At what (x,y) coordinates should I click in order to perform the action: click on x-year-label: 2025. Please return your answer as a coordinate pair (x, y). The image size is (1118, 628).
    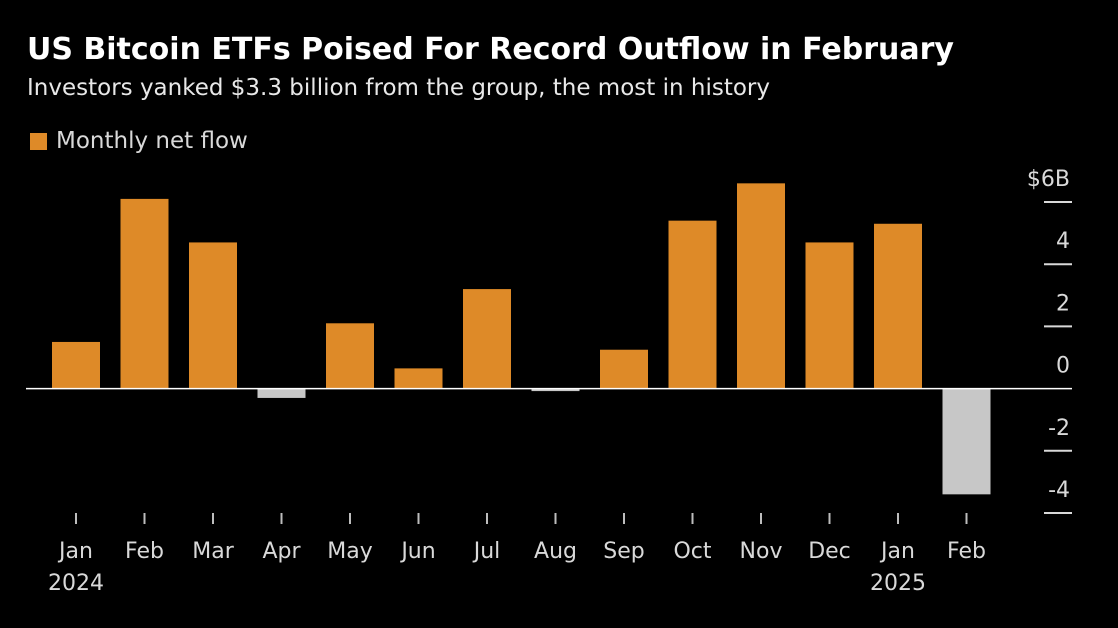
    Looking at the image, I should click on (898, 583).